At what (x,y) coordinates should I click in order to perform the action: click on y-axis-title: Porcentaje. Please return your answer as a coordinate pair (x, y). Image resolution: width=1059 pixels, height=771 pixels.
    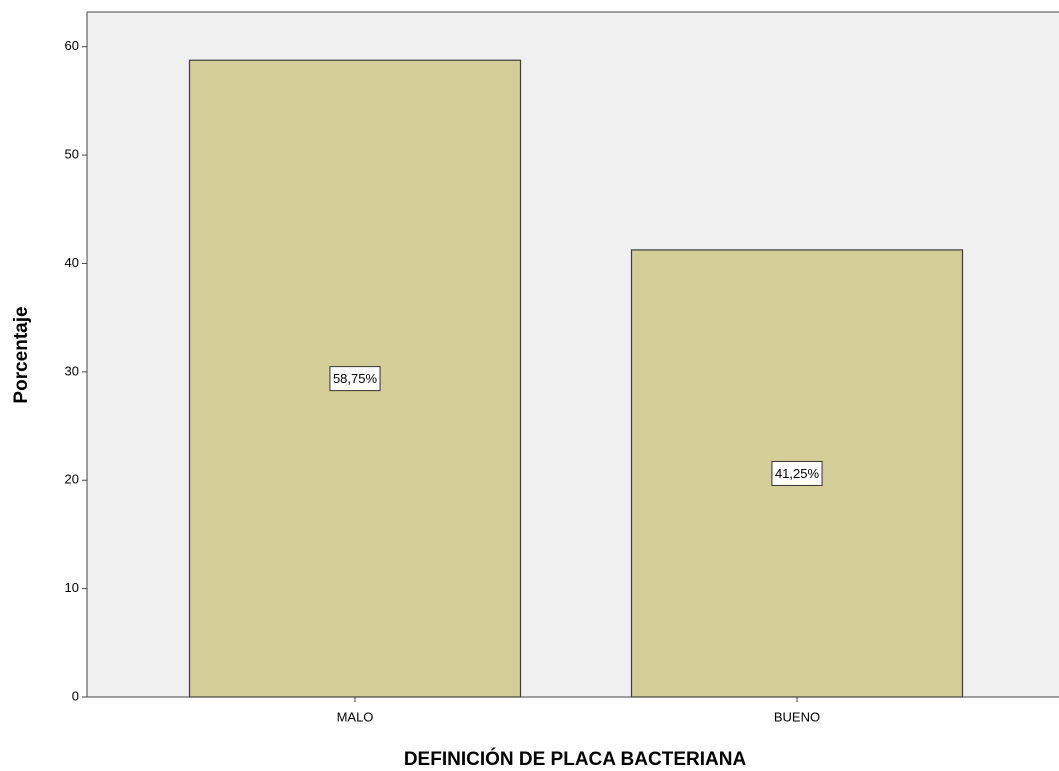
    Looking at the image, I should click on (21, 354).